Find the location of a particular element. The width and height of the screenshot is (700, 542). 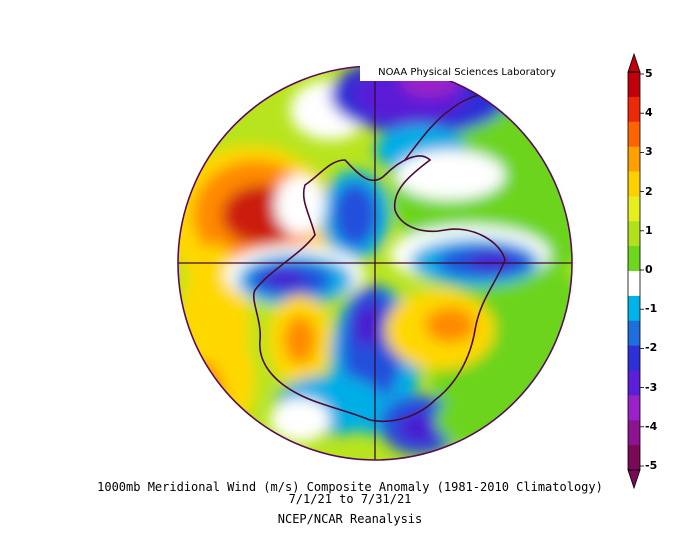

caption-source: NCEP/NCAR Reanalysis is located at coordinates (350, 519).